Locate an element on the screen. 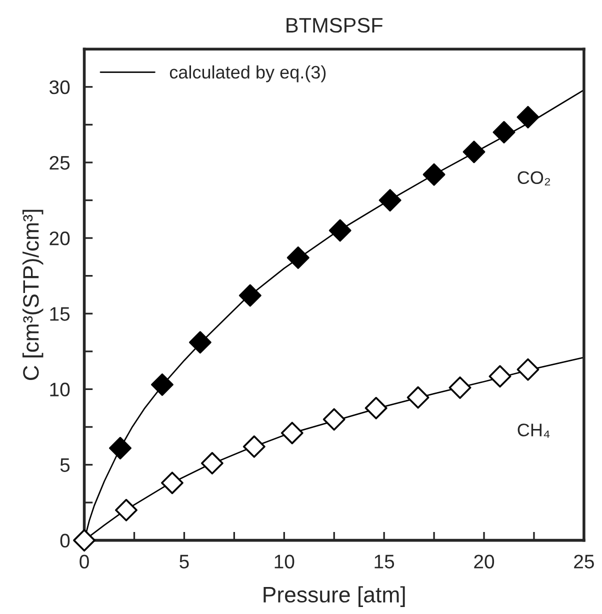 Image resolution: width=602 pixels, height=614 pixels. y-tick-label: 25 is located at coordinates (60, 163).